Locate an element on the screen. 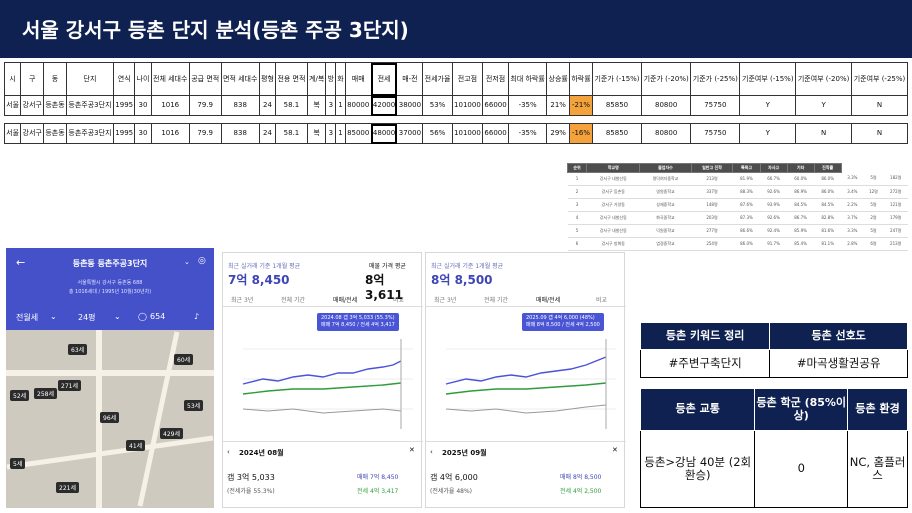  rank-cell: 92.6% is located at coordinates (774, 218).